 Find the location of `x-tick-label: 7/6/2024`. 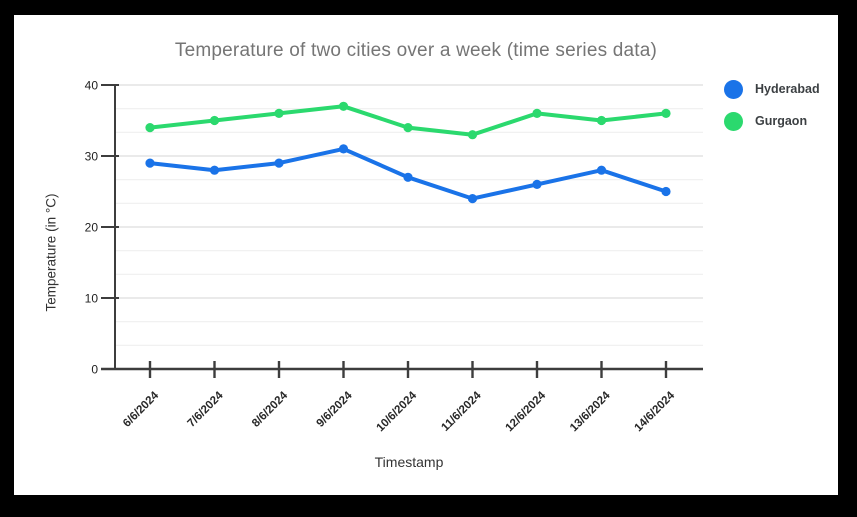

x-tick-label: 7/6/2024 is located at coordinates (205, 409).